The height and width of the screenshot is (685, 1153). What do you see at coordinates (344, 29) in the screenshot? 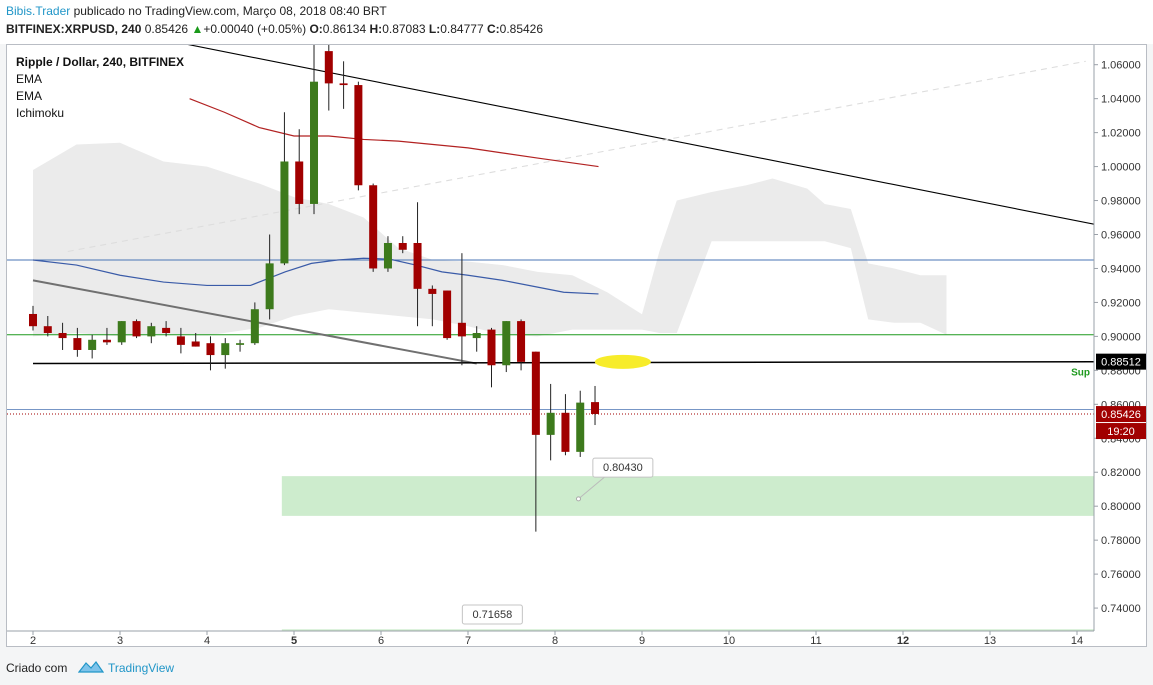
I see `open-value: 0.86134` at bounding box center [344, 29].